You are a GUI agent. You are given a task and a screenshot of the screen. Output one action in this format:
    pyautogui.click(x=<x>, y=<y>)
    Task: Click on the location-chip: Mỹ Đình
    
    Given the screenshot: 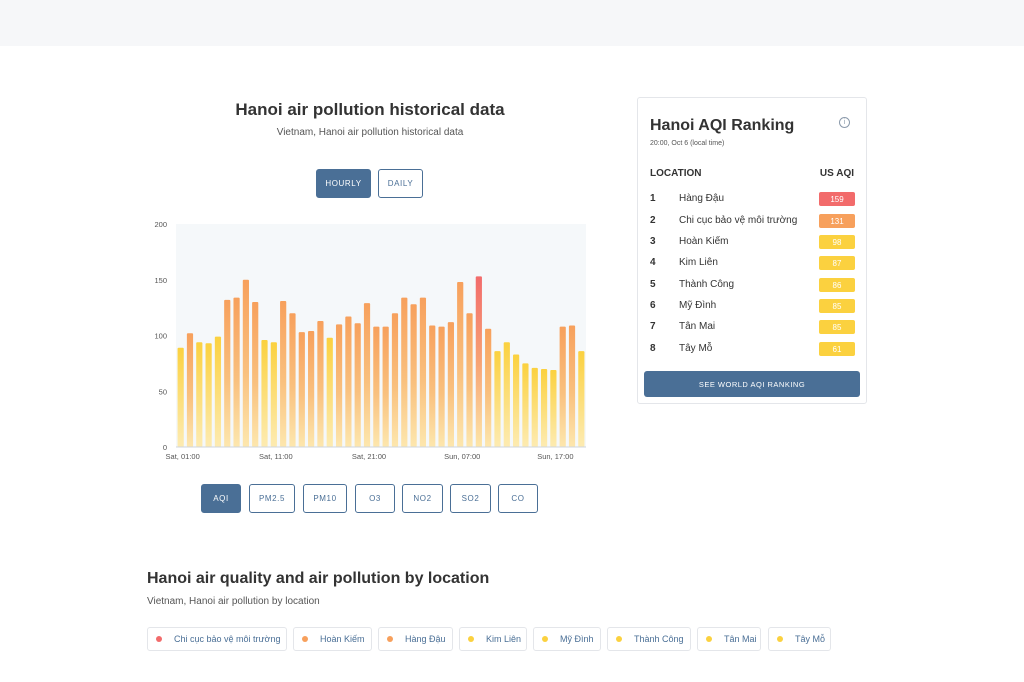 What is the action you would take?
    pyautogui.click(x=567, y=639)
    